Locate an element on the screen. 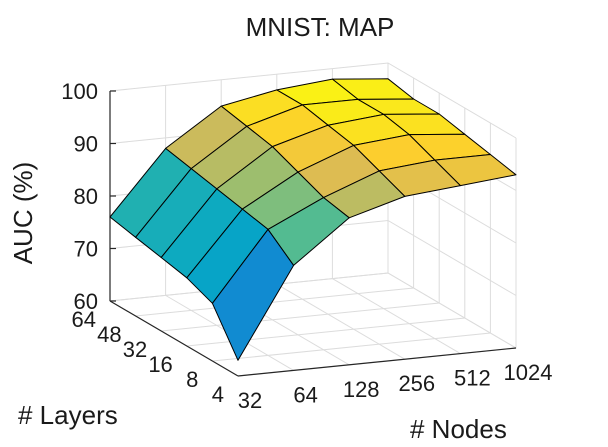 Image resolution: width=608 pixels, height=447 pixels. z-tick-label: 60 is located at coordinates (86, 301).